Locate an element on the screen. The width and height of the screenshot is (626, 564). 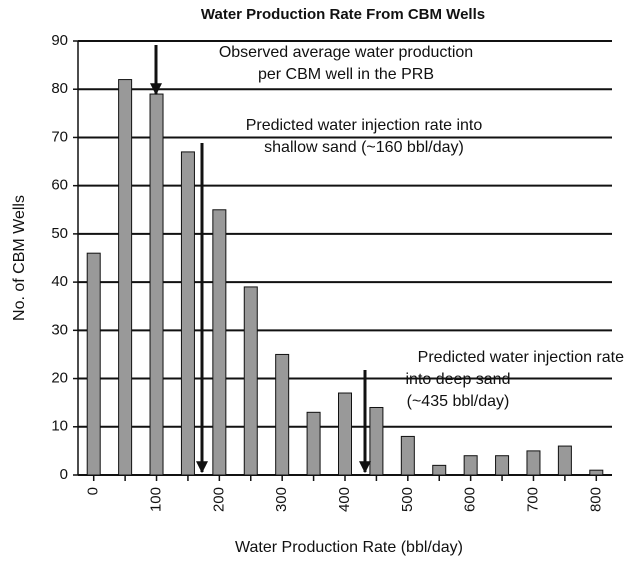
annotation-text: Predicted water injection rate into is located at coordinates (364, 125).